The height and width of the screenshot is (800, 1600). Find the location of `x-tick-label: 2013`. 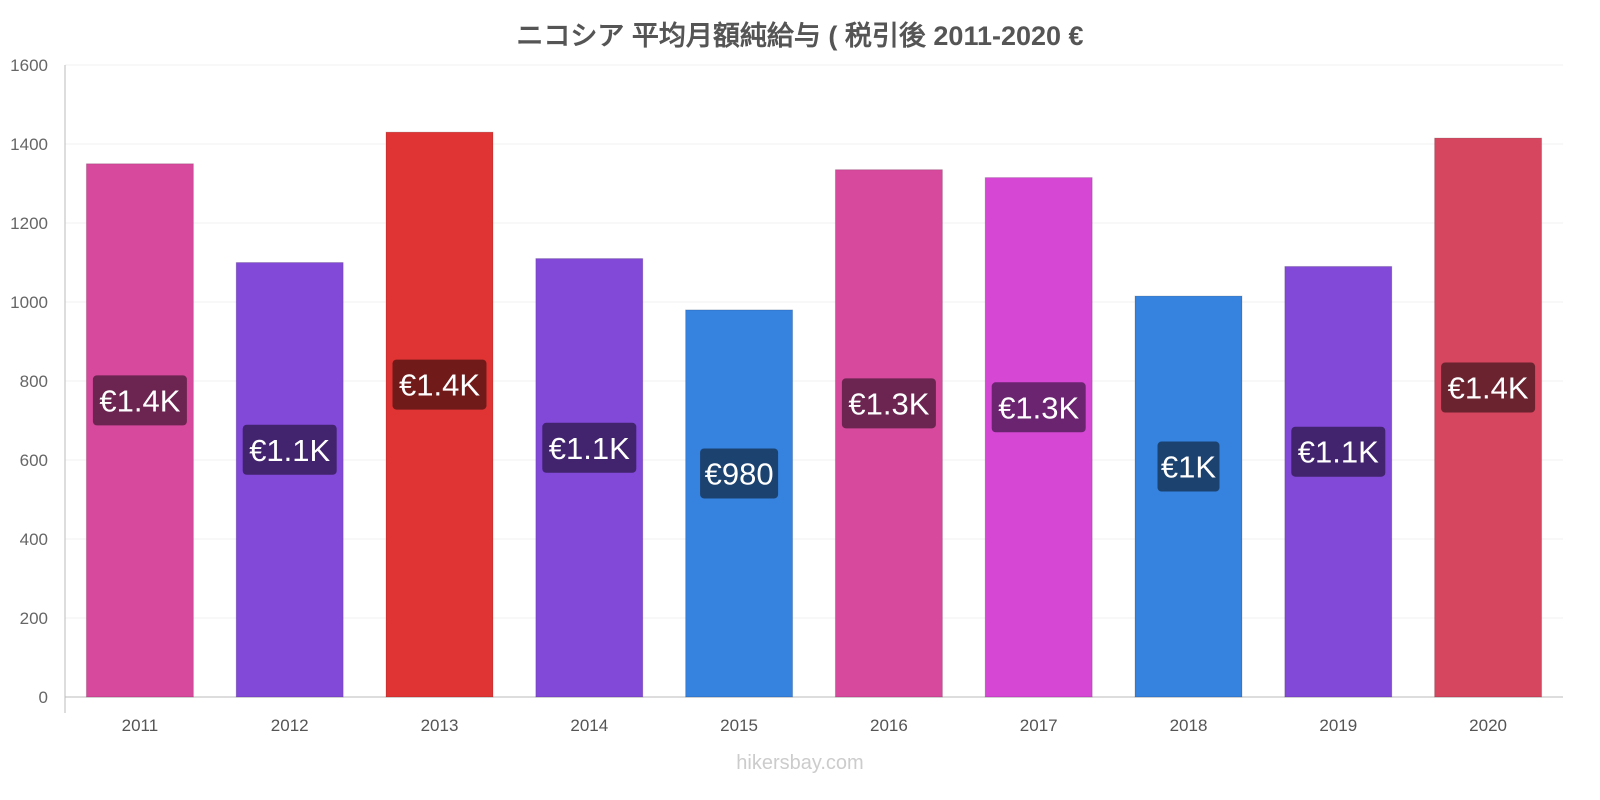

x-tick-label: 2013 is located at coordinates (440, 725).